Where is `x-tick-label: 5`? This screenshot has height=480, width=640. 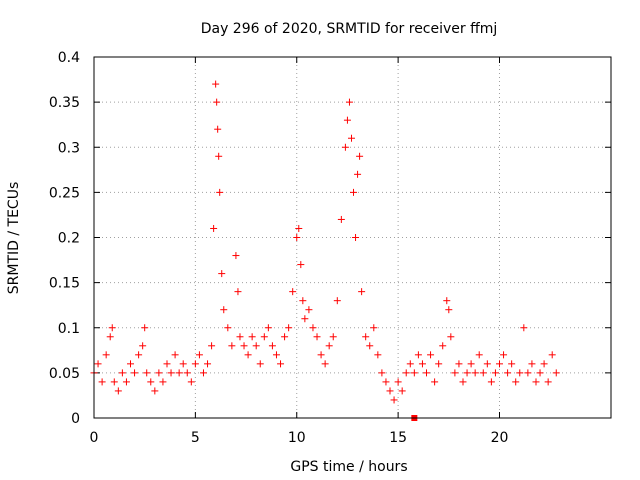 x-tick-label: 5 is located at coordinates (195, 438).